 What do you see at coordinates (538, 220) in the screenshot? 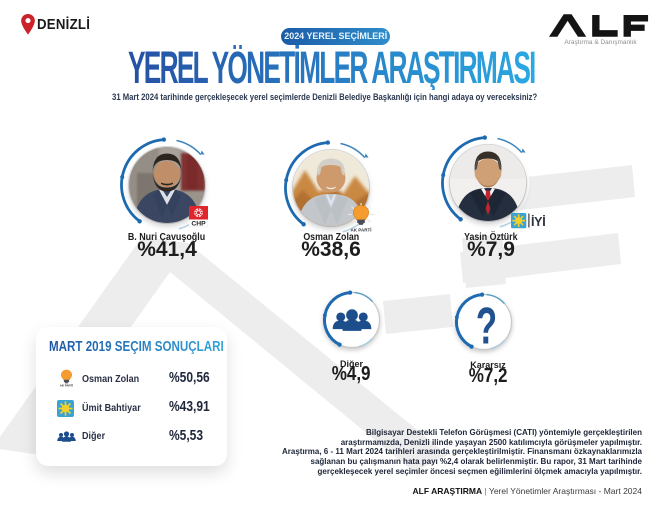
I see `svg-text: İYİ` at bounding box center [538, 220].